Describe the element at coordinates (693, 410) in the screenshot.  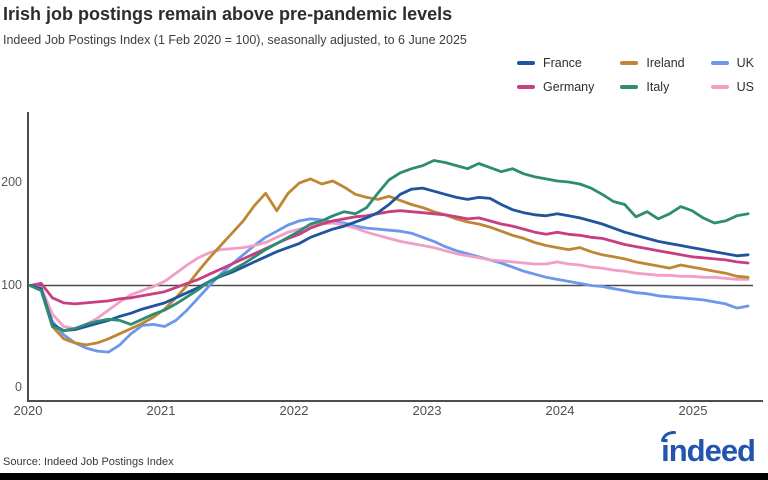
I see `x-tick-2025: 2025` at that location.